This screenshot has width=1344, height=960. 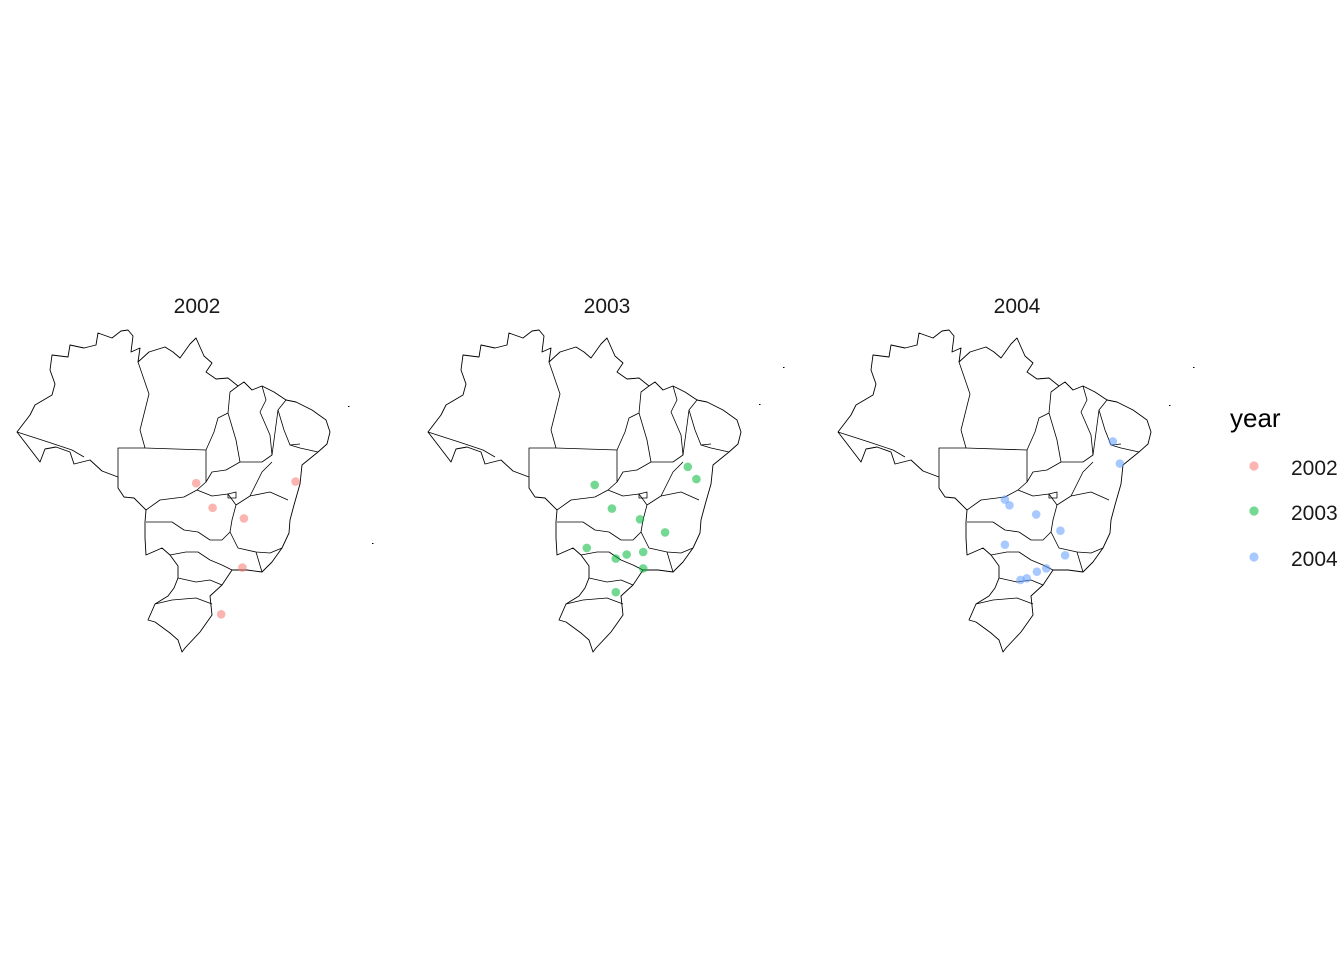 I want to click on facet-panel-2004: 2004, so click(x=1016, y=474).